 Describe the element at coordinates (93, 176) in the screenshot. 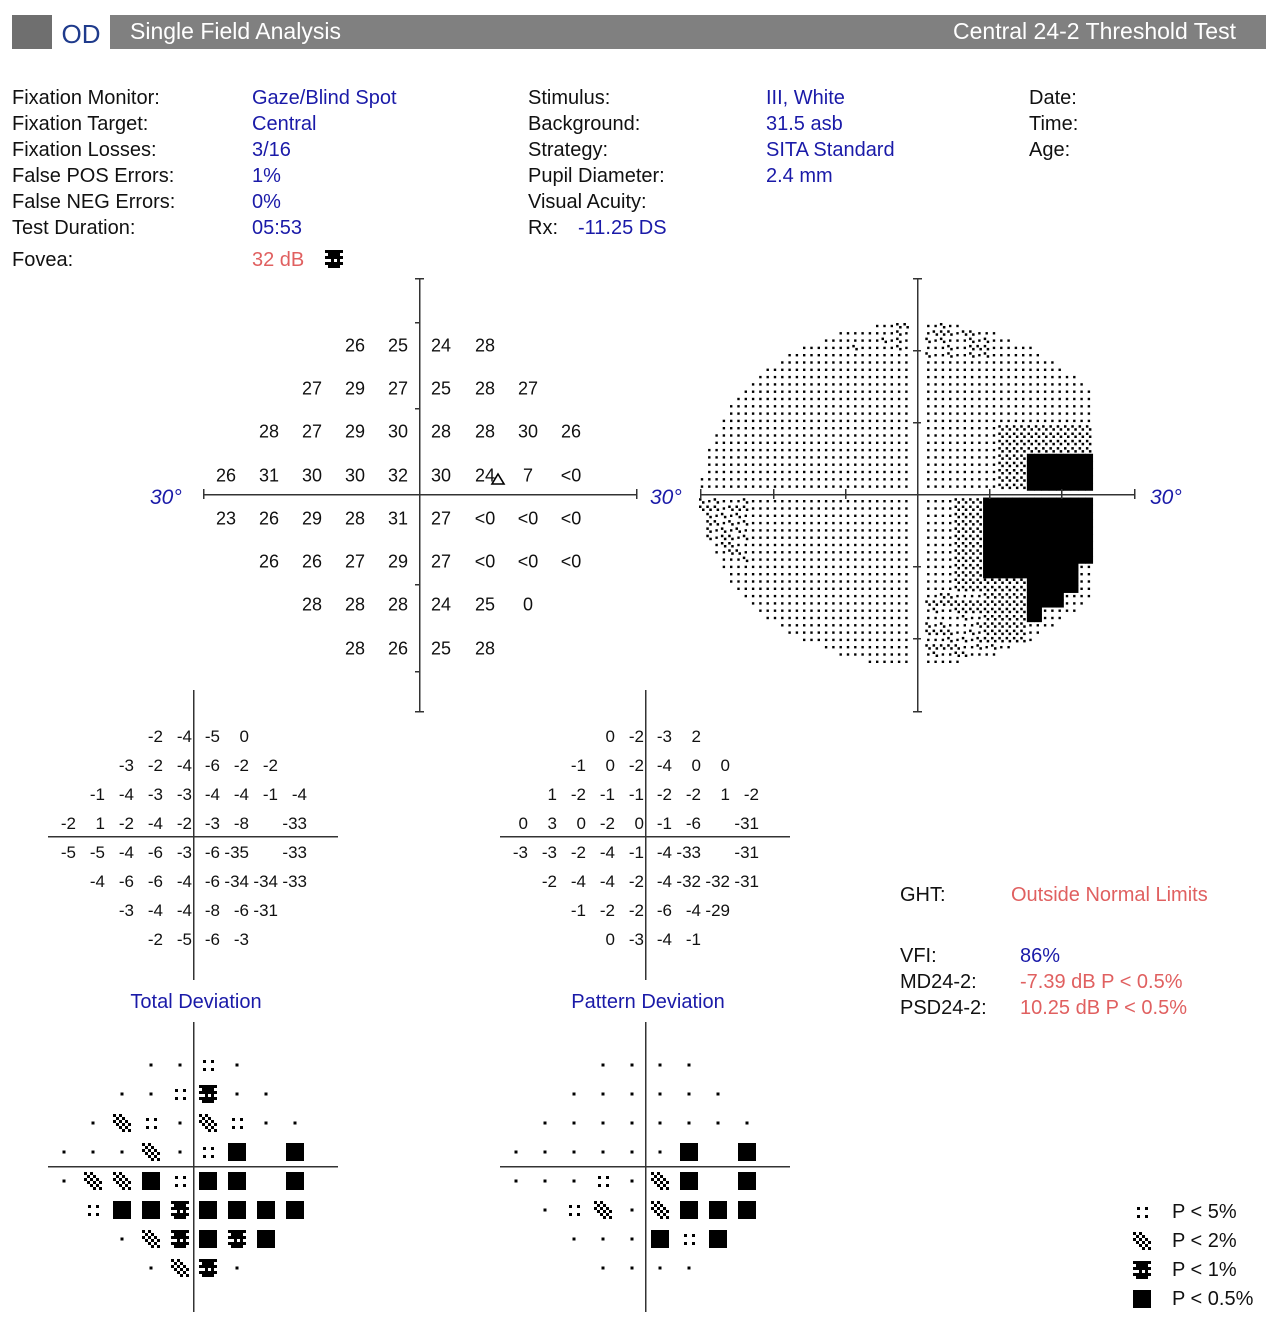

I see `info-label: False POS Errors:` at that location.